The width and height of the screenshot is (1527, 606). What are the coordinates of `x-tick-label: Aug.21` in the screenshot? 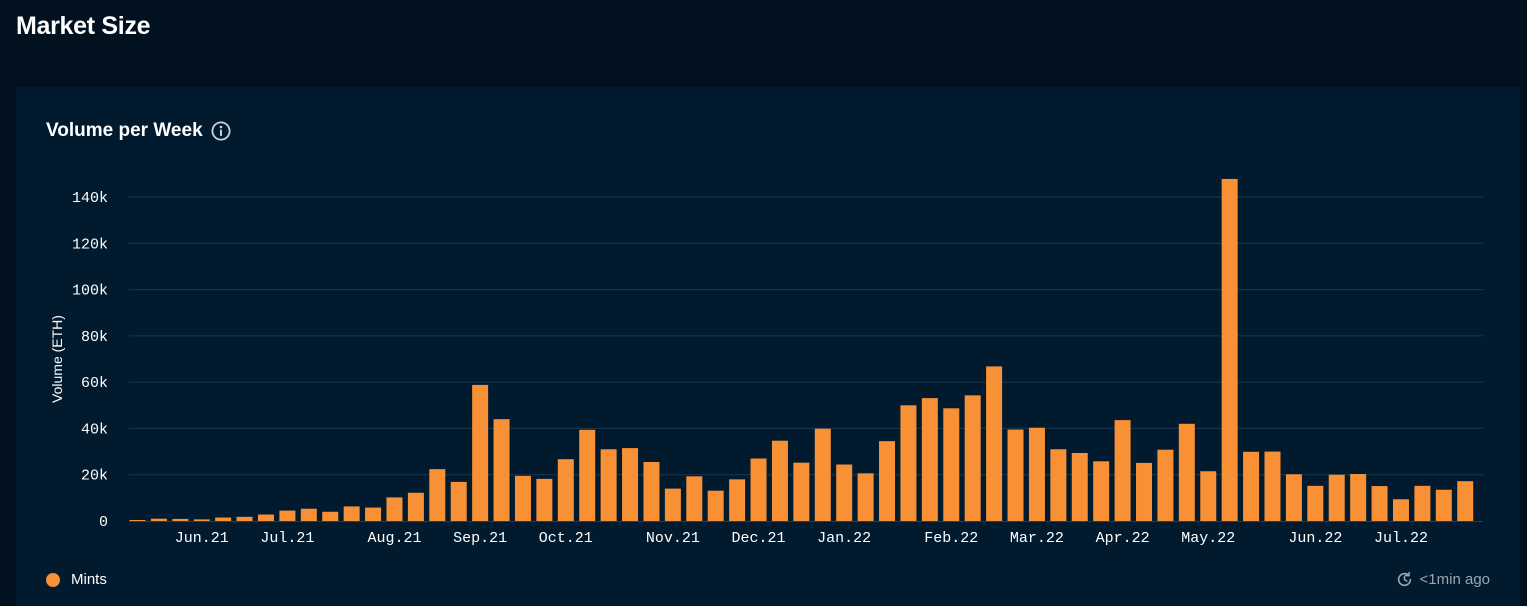 It's located at (394, 538).